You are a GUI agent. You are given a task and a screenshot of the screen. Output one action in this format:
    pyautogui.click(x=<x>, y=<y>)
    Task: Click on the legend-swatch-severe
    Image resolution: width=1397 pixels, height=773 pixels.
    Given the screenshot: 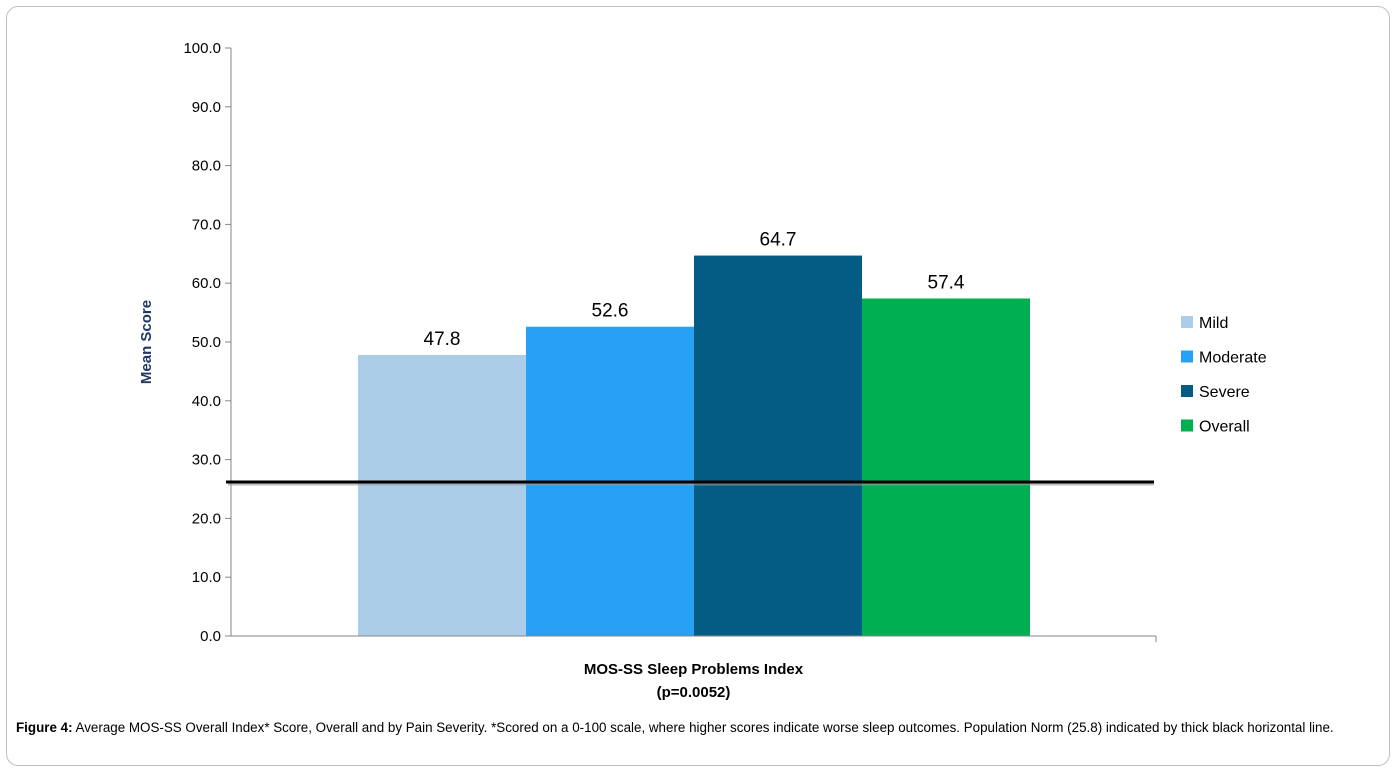 What is the action you would take?
    pyautogui.click(x=1187, y=391)
    